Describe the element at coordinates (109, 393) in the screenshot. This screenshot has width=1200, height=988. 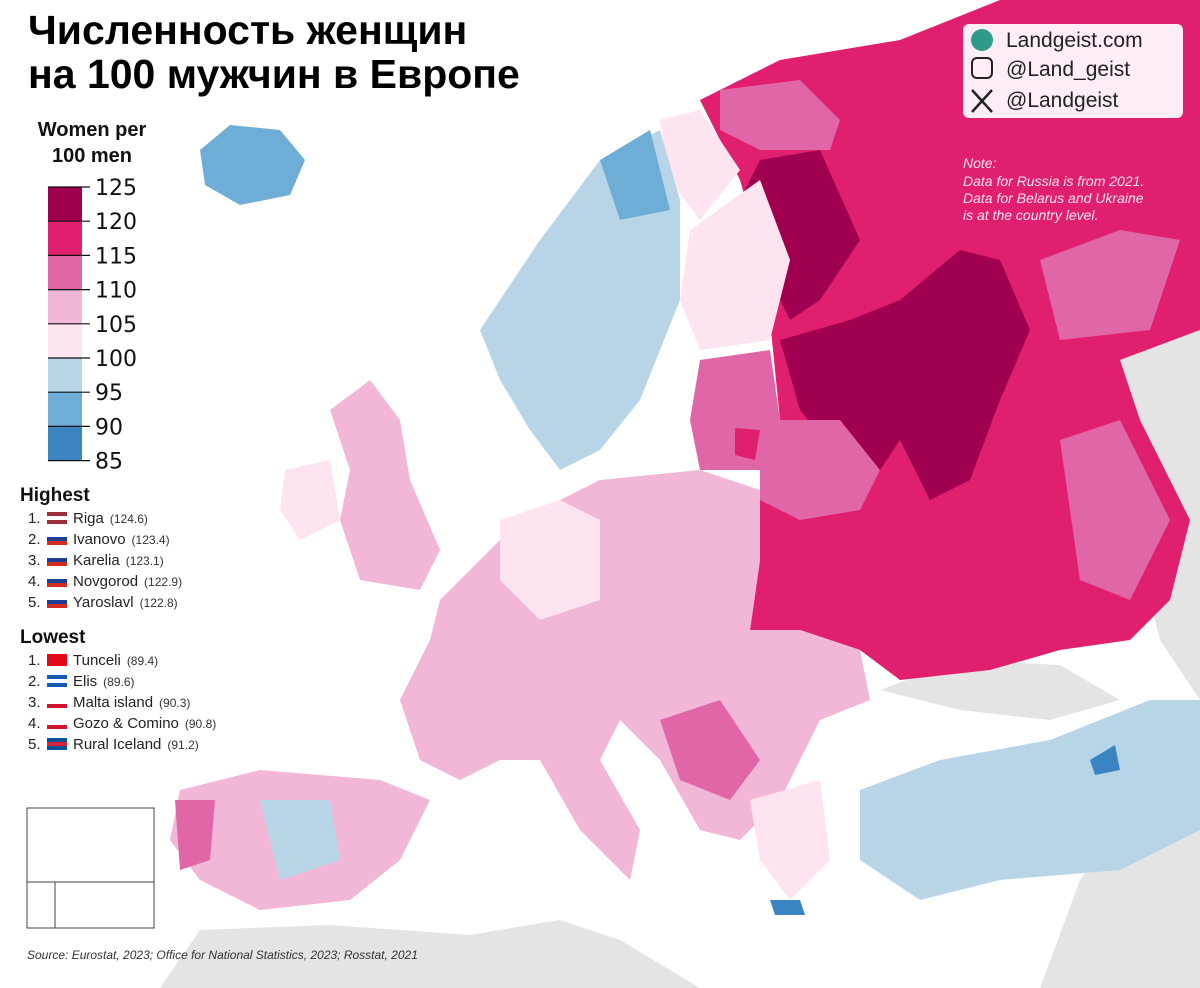
I see `legend-tick-label: 95` at that location.